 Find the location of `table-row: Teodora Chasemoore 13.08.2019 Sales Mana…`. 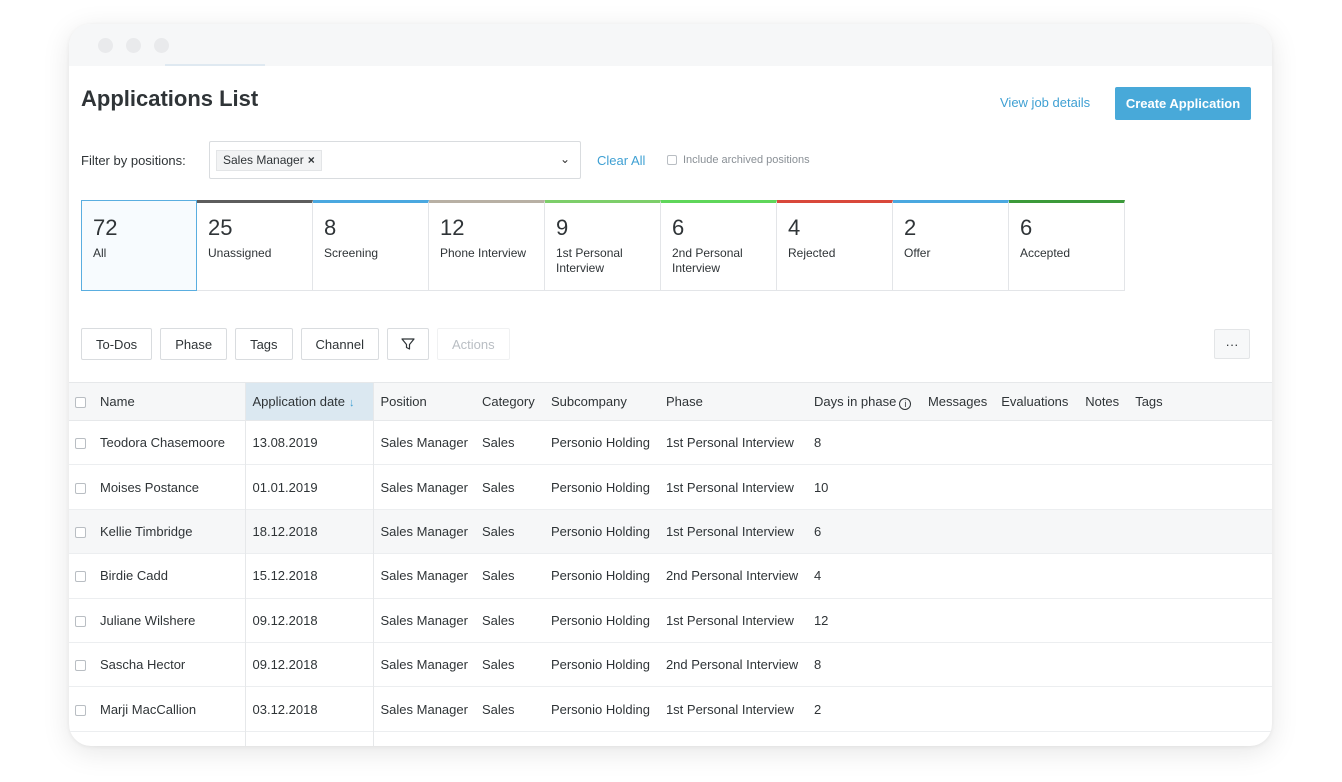

table-row: Teodora Chasemoore 13.08.2019 Sales Mana… is located at coordinates (670, 442).